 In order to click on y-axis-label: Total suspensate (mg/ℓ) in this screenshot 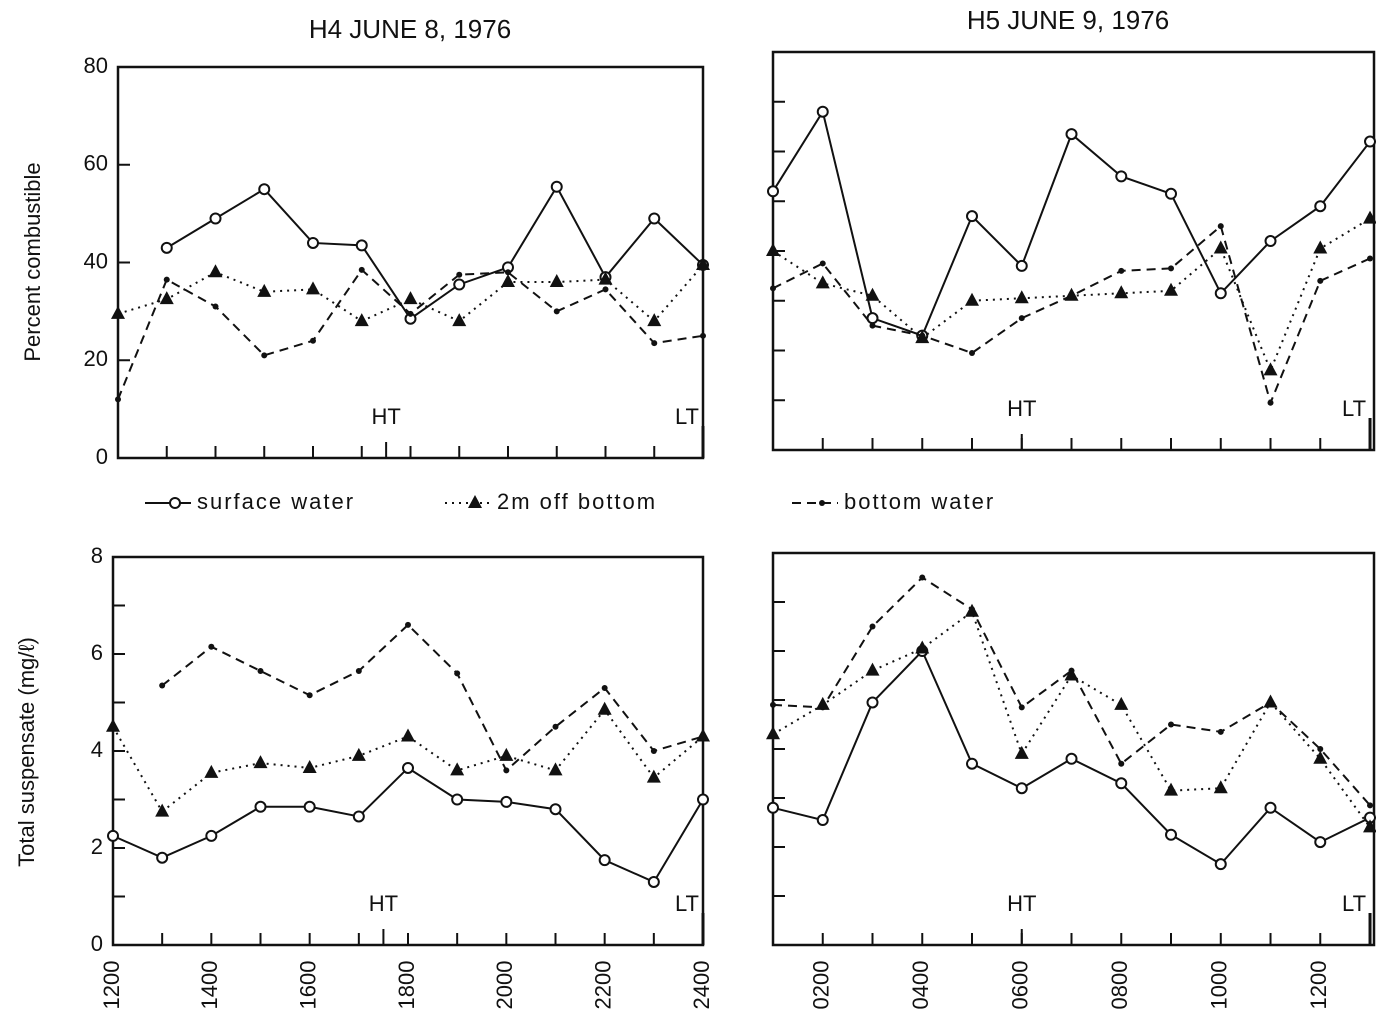, I will do `click(26, 752)`.